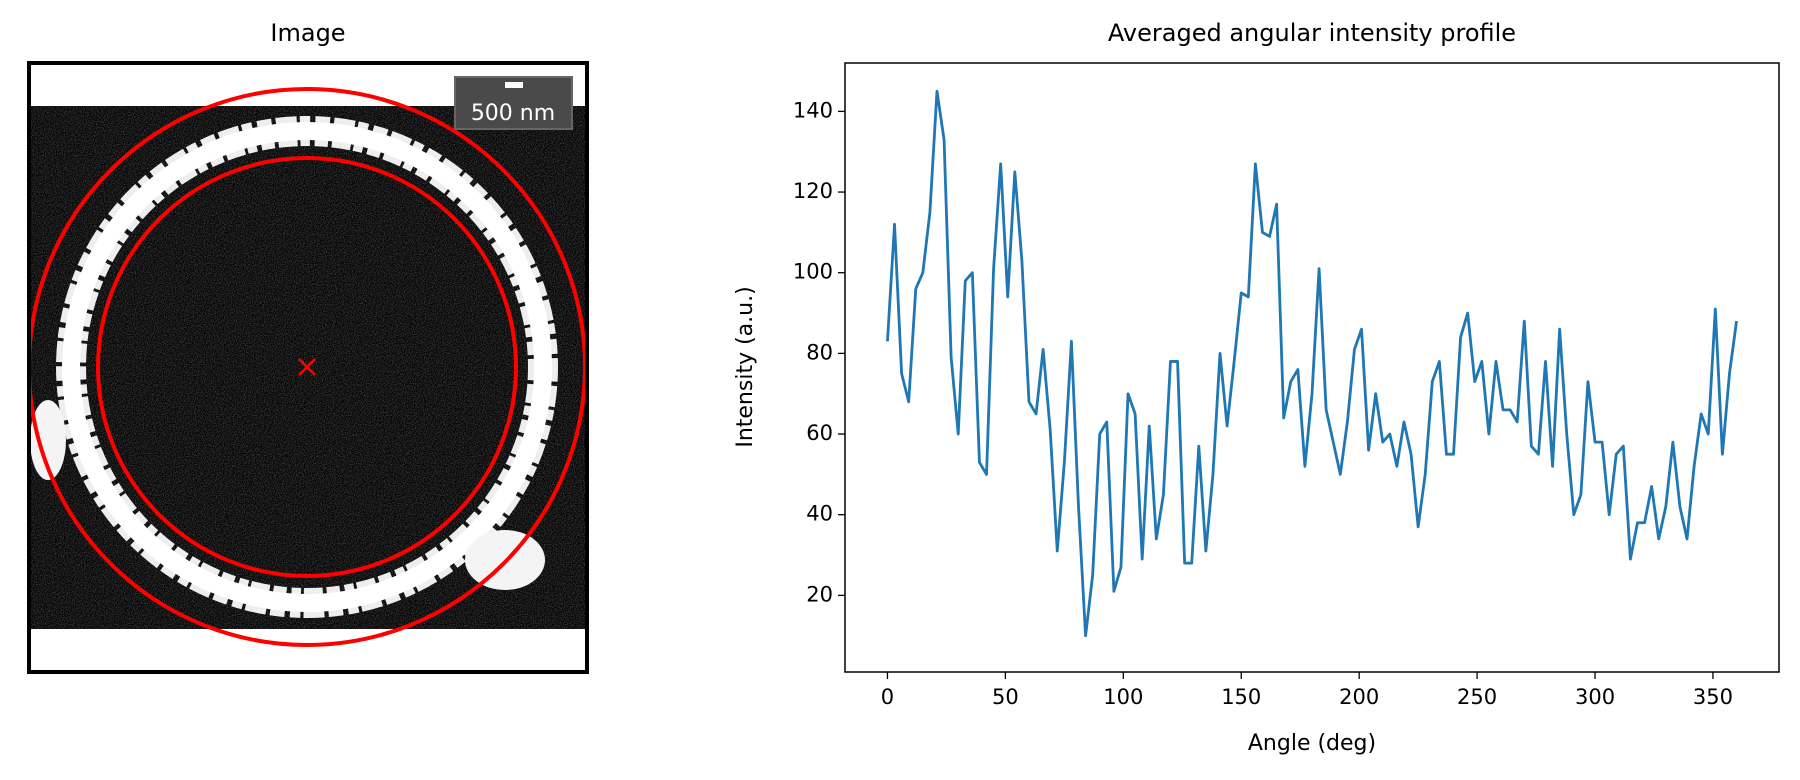 The height and width of the screenshot is (780, 1800). I want to click on x-tick-label: 300, so click(1595, 697).